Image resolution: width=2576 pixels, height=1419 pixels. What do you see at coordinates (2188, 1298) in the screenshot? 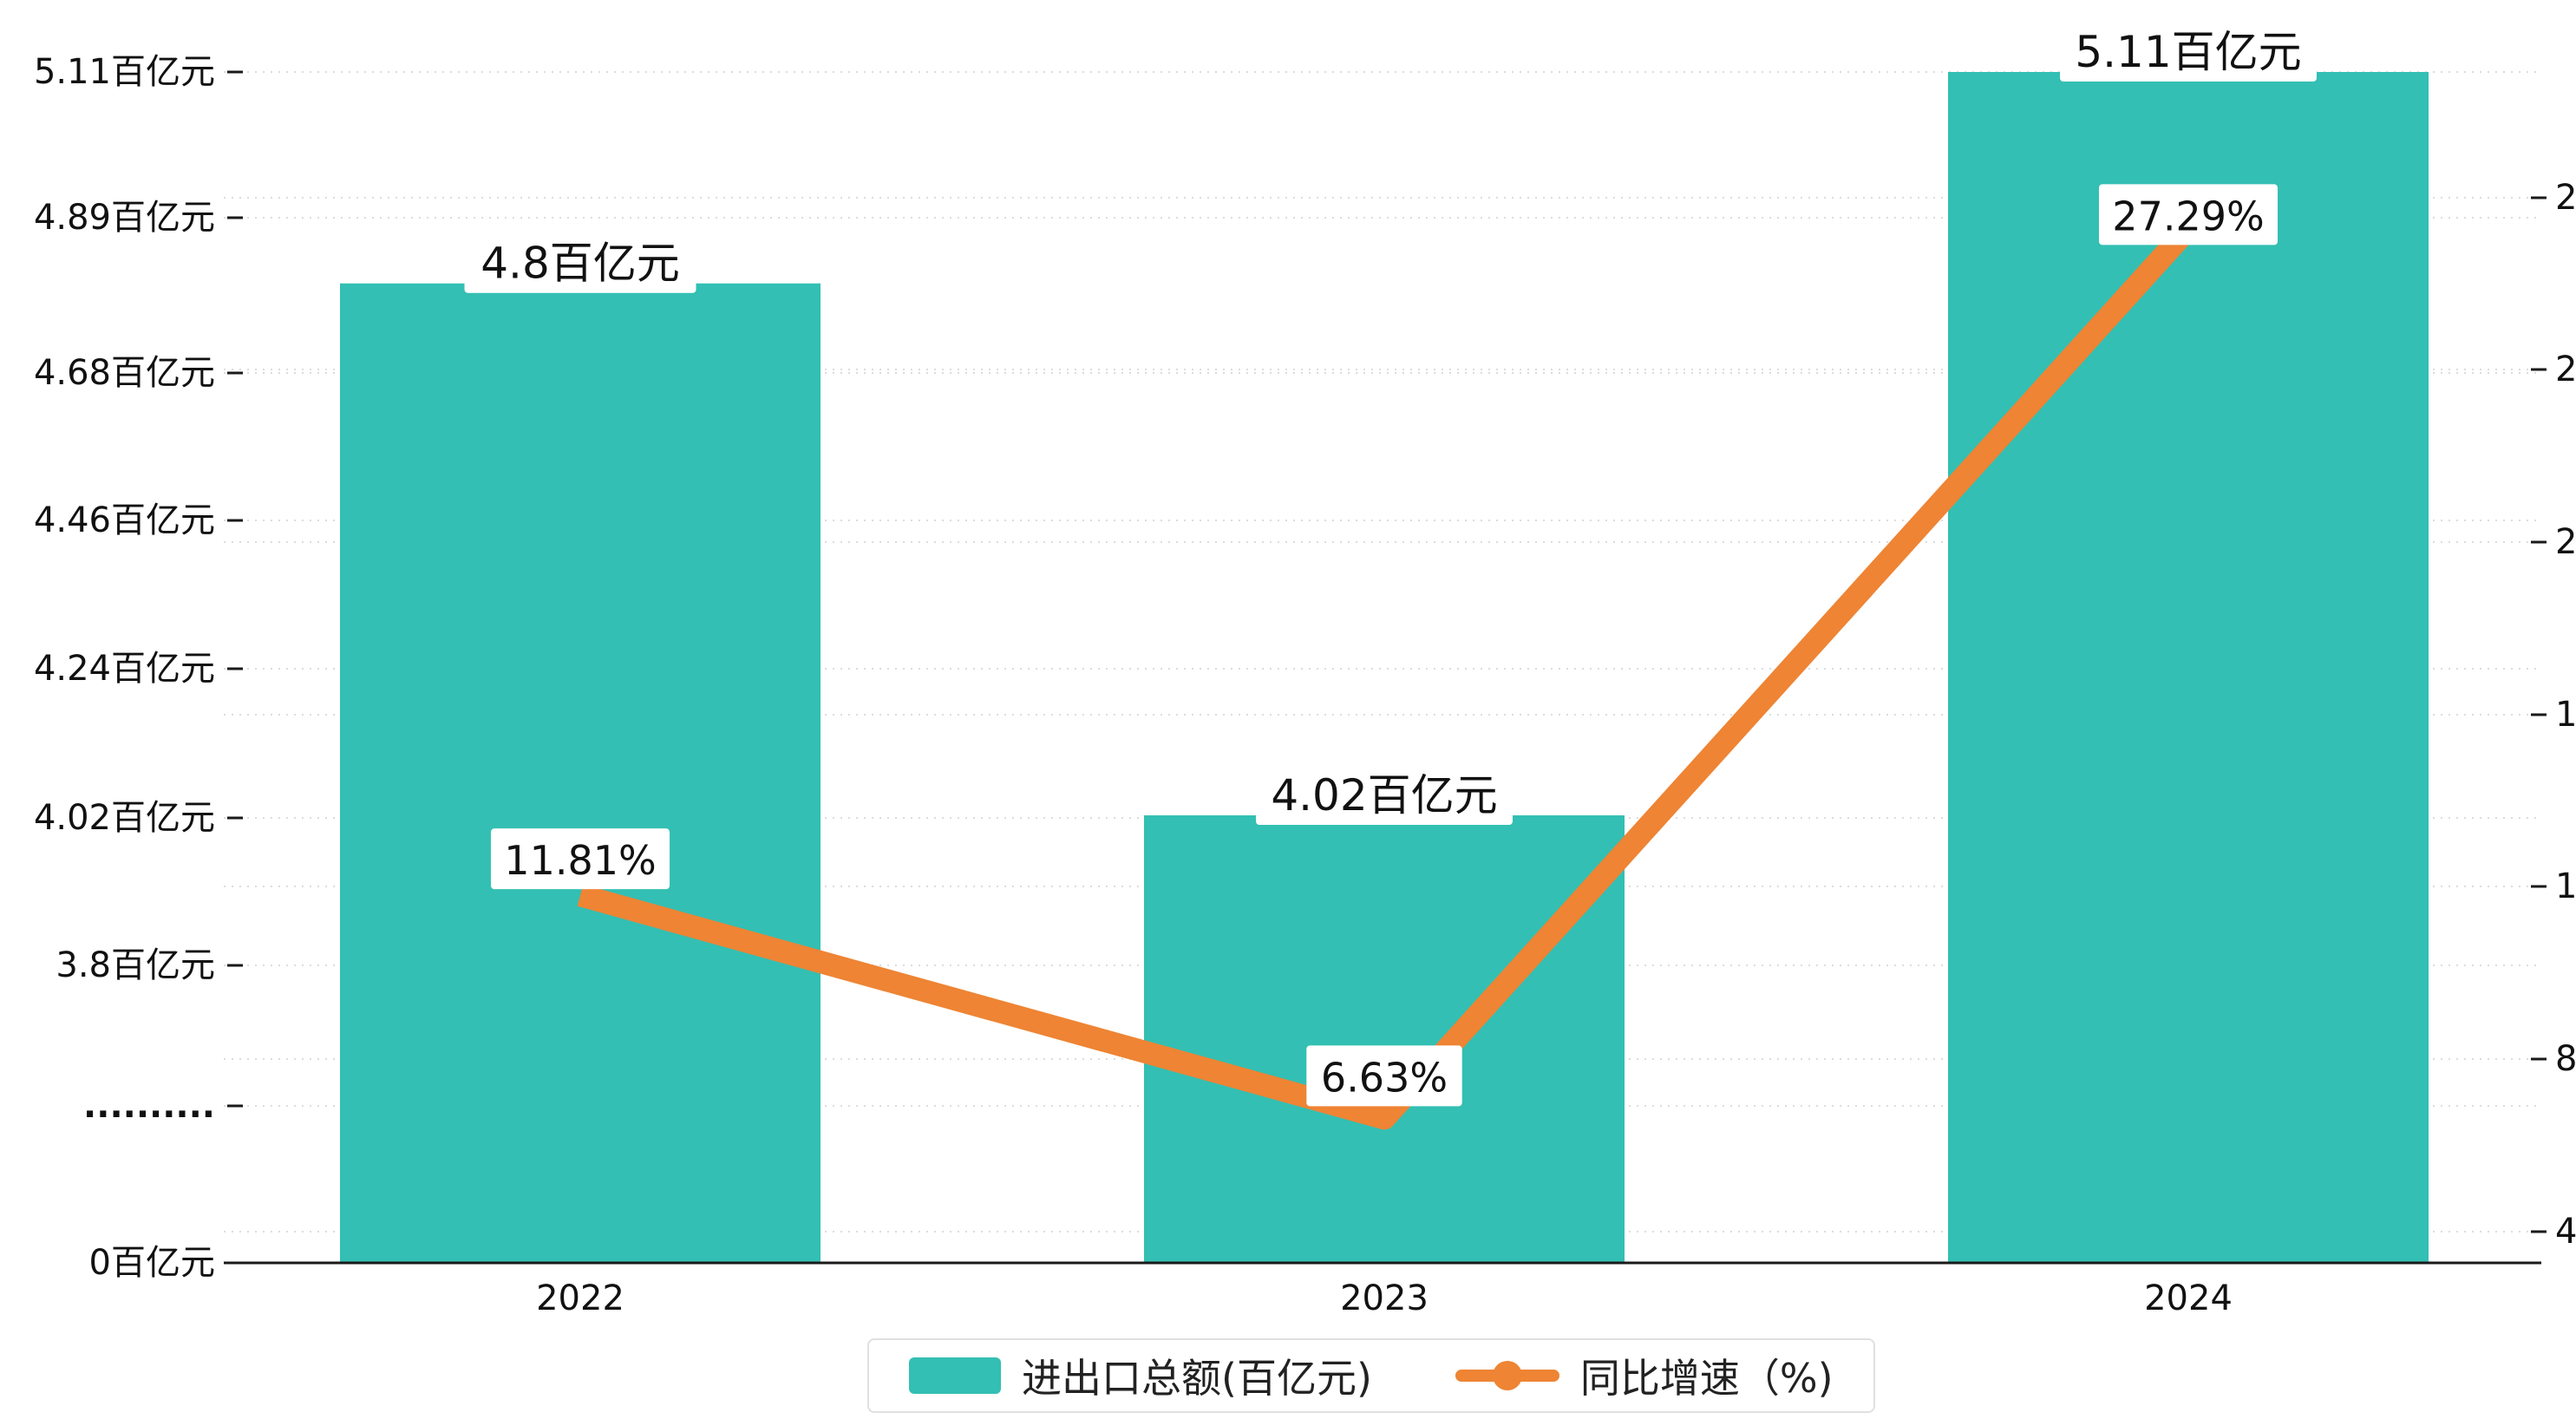
I see `x-axis-label-2024: 2024` at bounding box center [2188, 1298].